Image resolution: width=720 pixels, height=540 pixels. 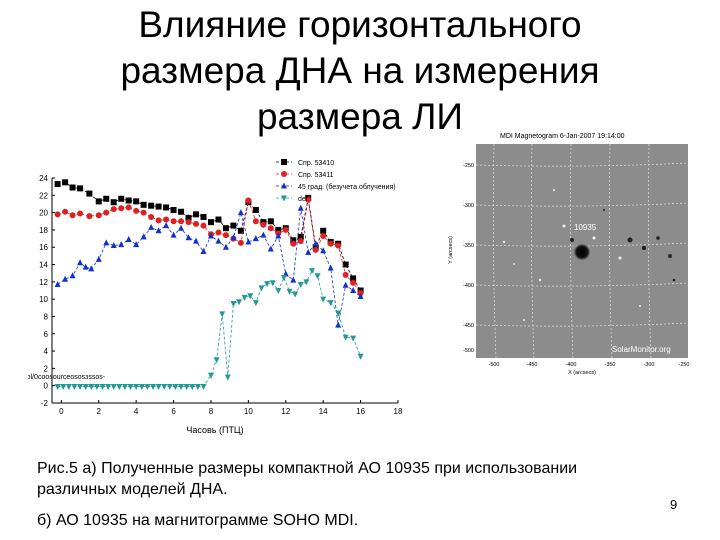 What do you see at coordinates (648, 365) in the screenshot?
I see `mag-x-tick: -300` at bounding box center [648, 365].